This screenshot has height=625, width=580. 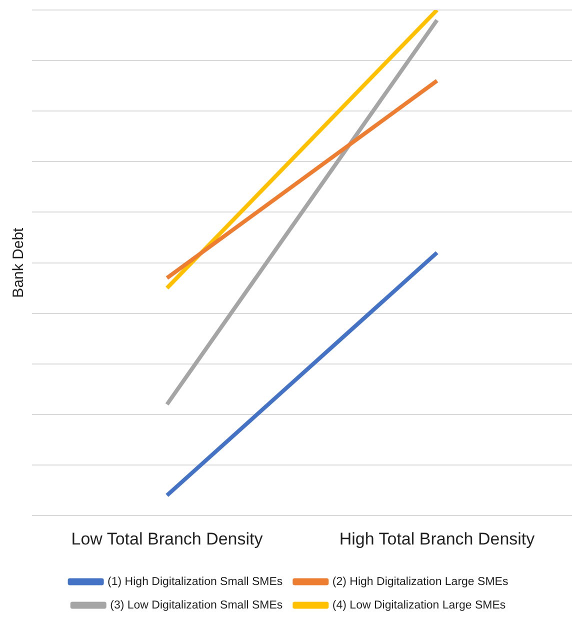 I want to click on legend-label: (2) High Digitalization Large SMEs, so click(x=420, y=582).